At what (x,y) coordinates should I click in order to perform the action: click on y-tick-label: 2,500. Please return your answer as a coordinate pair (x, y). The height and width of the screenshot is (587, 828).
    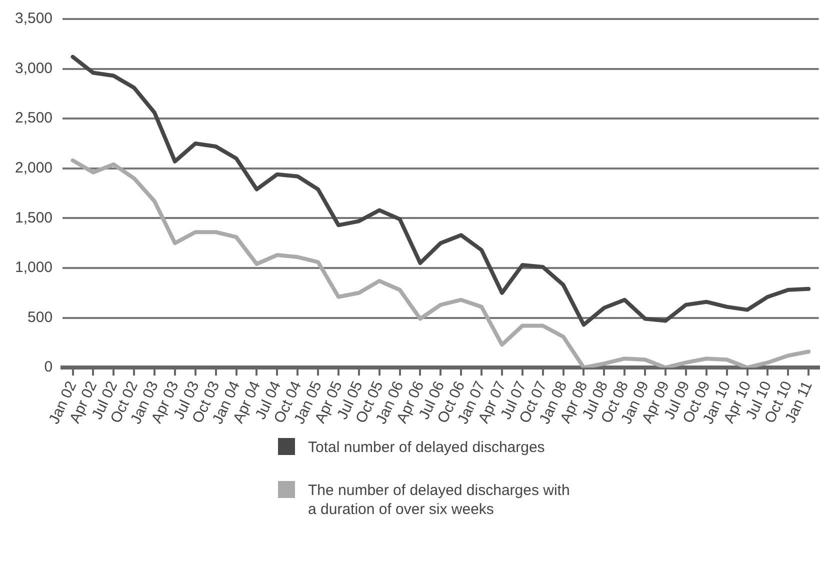
    Looking at the image, I should click on (33, 118).